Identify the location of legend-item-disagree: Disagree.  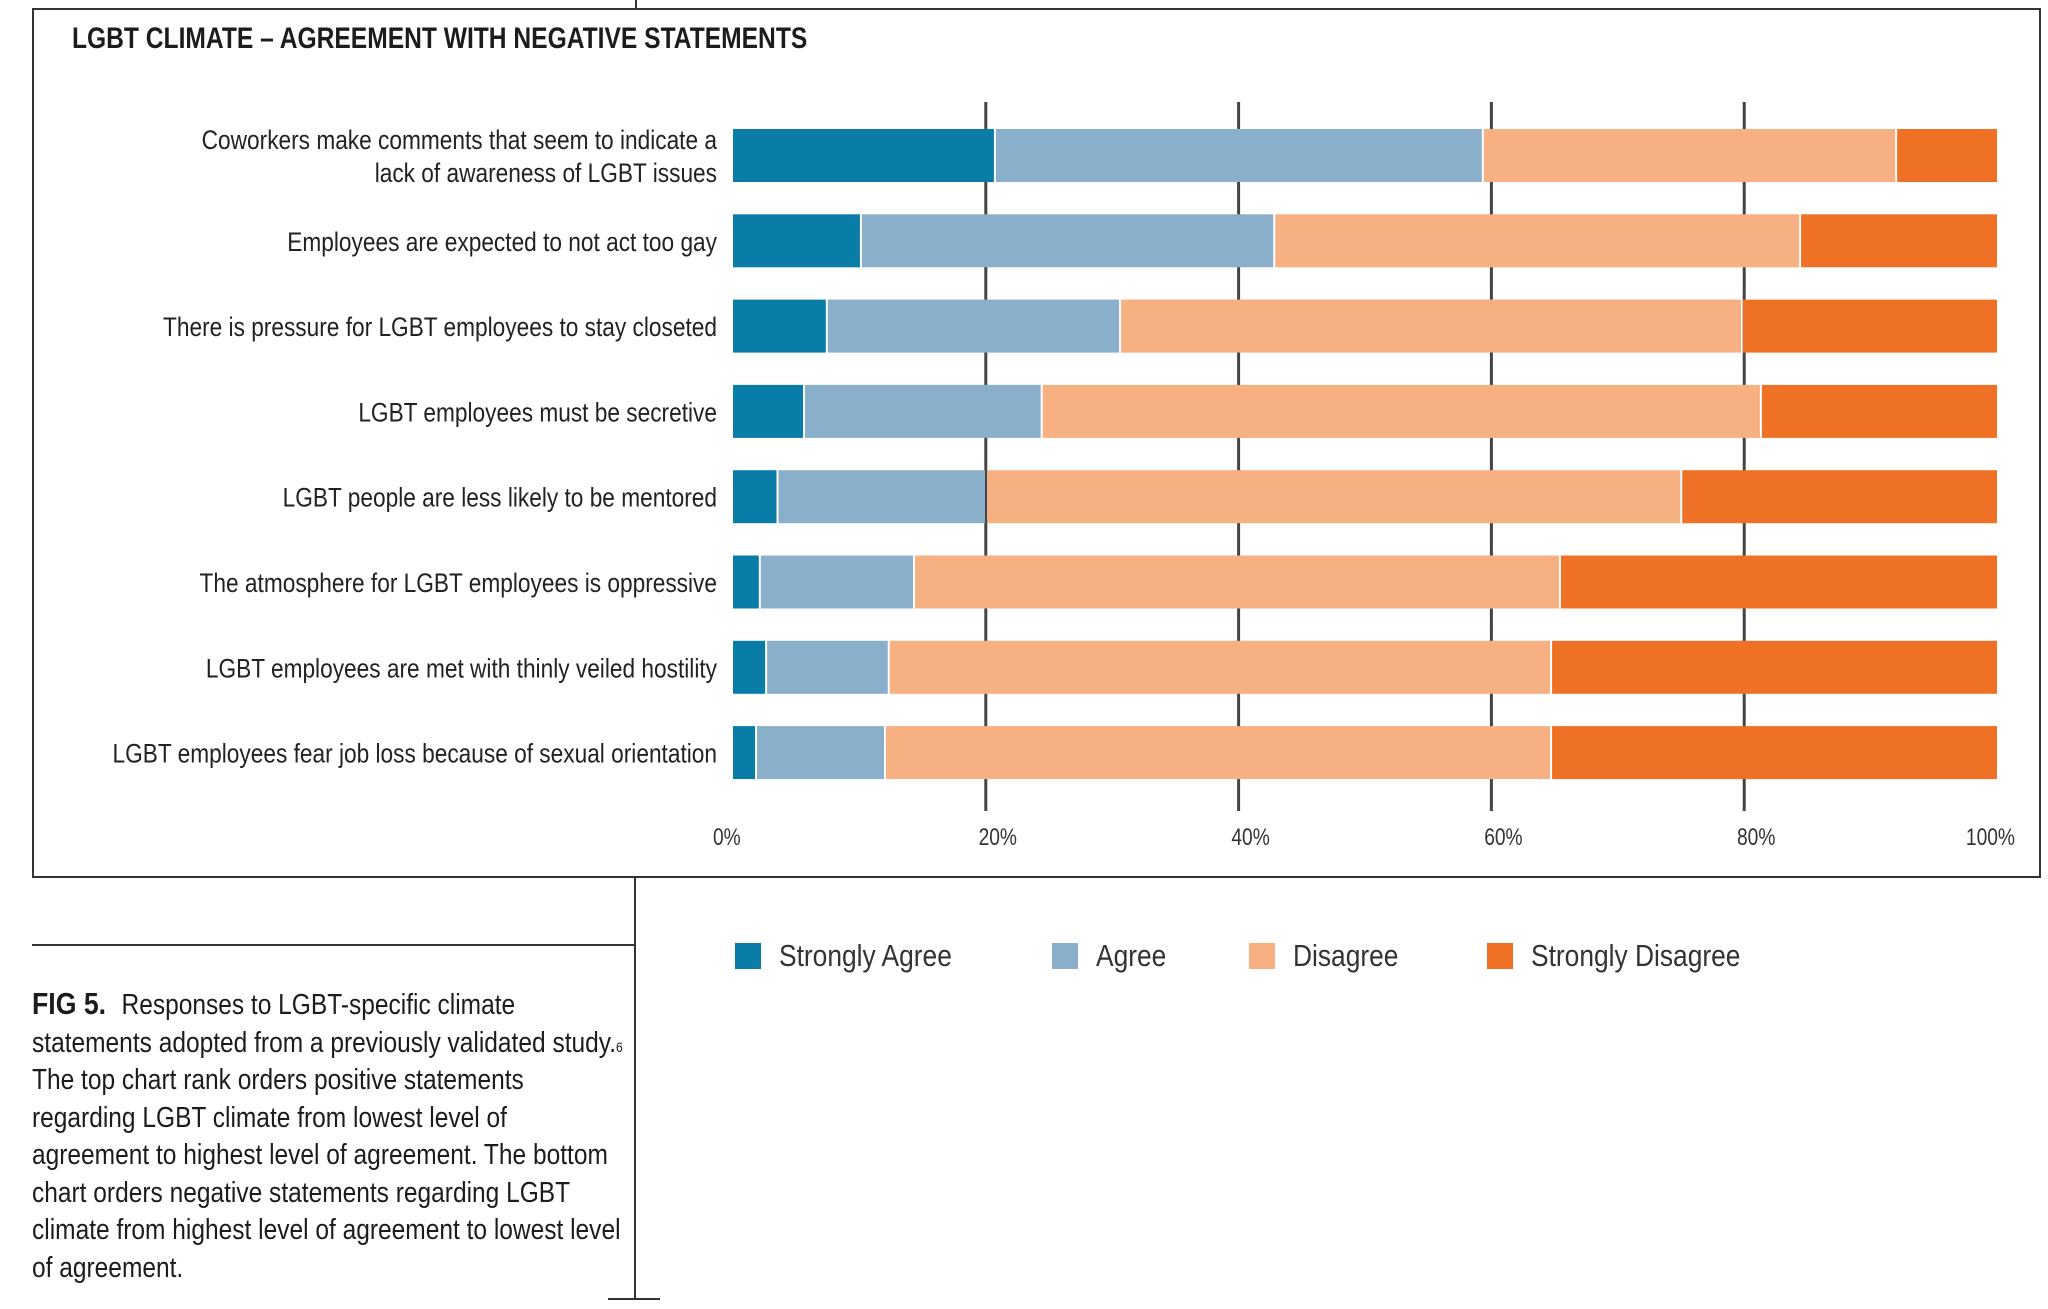
(1333, 956).